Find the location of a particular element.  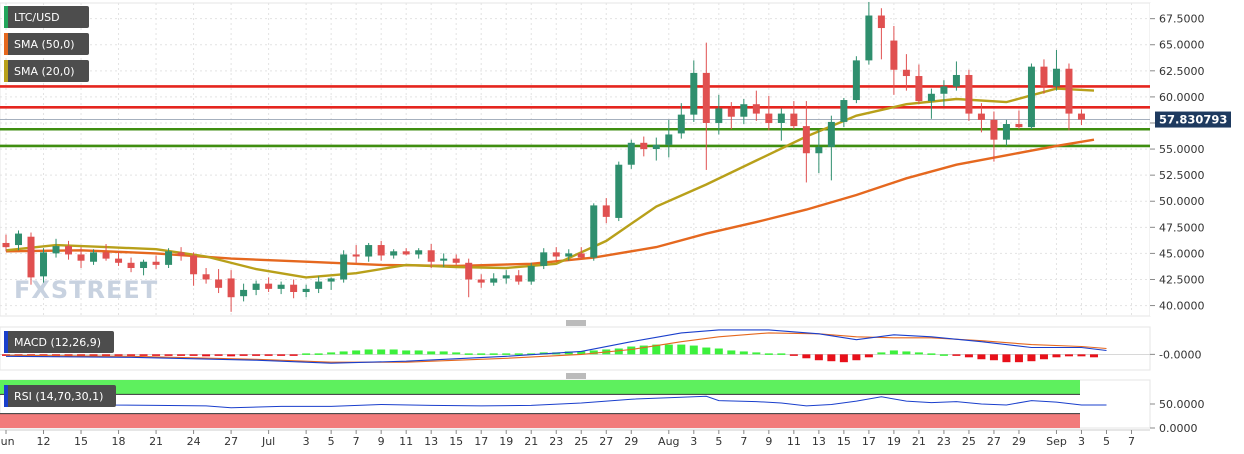

x-tick-label: 9 is located at coordinates (381, 441).